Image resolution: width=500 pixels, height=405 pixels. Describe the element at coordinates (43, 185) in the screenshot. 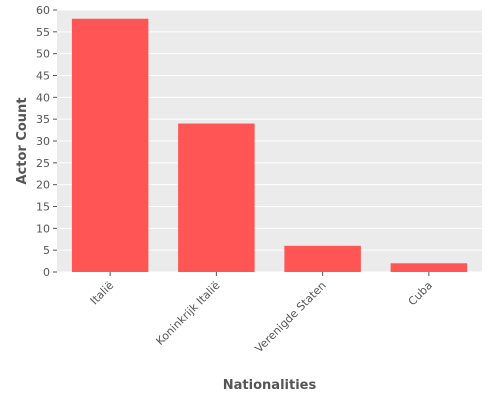

I see `y-tick-label: 20` at that location.